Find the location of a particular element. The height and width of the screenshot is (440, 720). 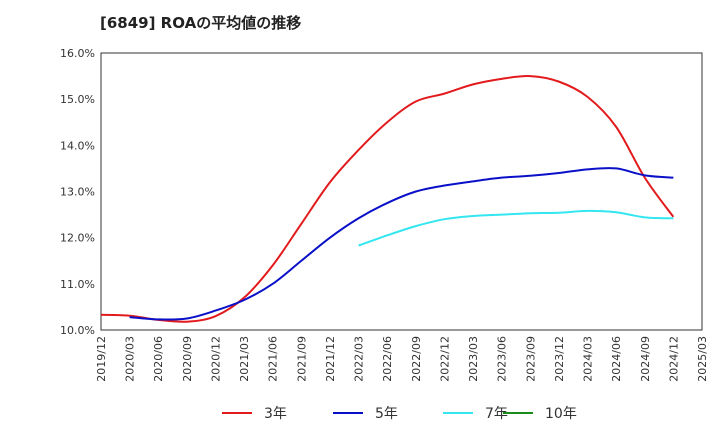

x-tick-label: 2022/09 is located at coordinates (416, 359).